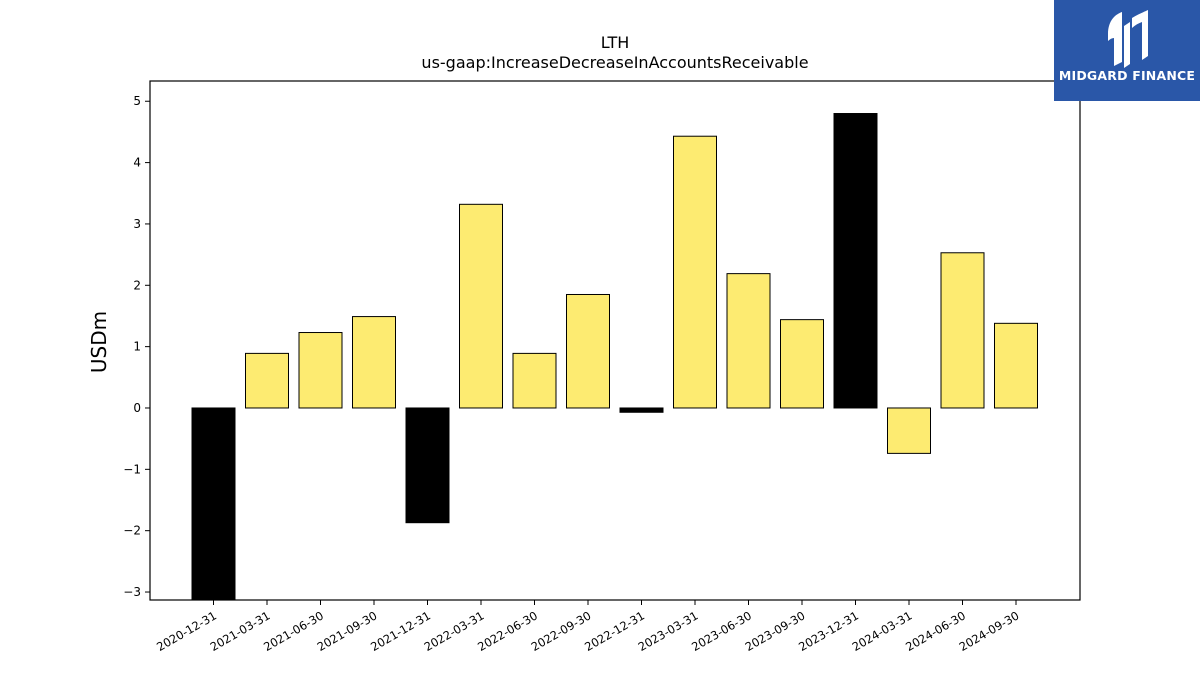 This screenshot has width=1200, height=675. I want to click on x-tick-label-2024-03-31: 2024-03-31, so click(882, 631).